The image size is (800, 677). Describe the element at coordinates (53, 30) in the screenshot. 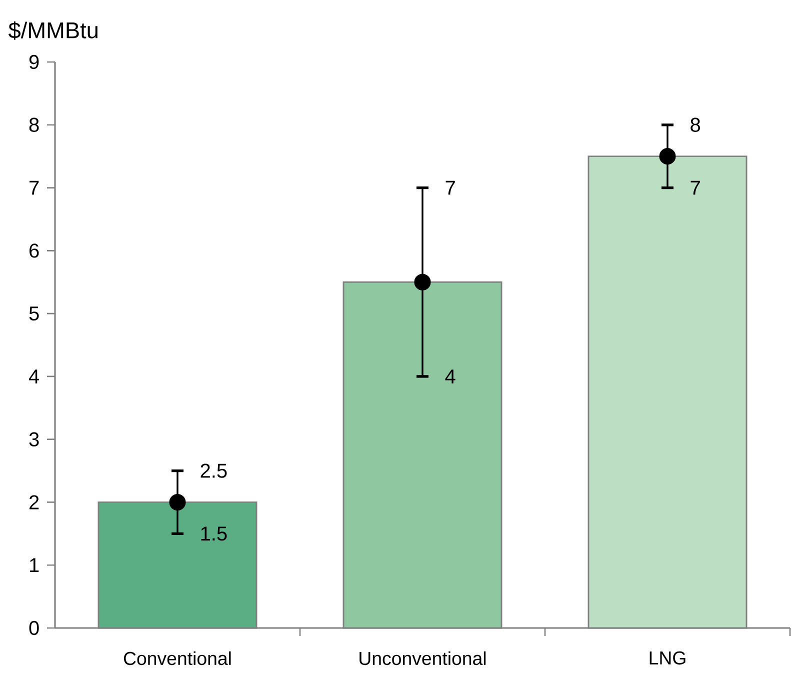

I see `y-axis-title: $/MMBtu` at that location.